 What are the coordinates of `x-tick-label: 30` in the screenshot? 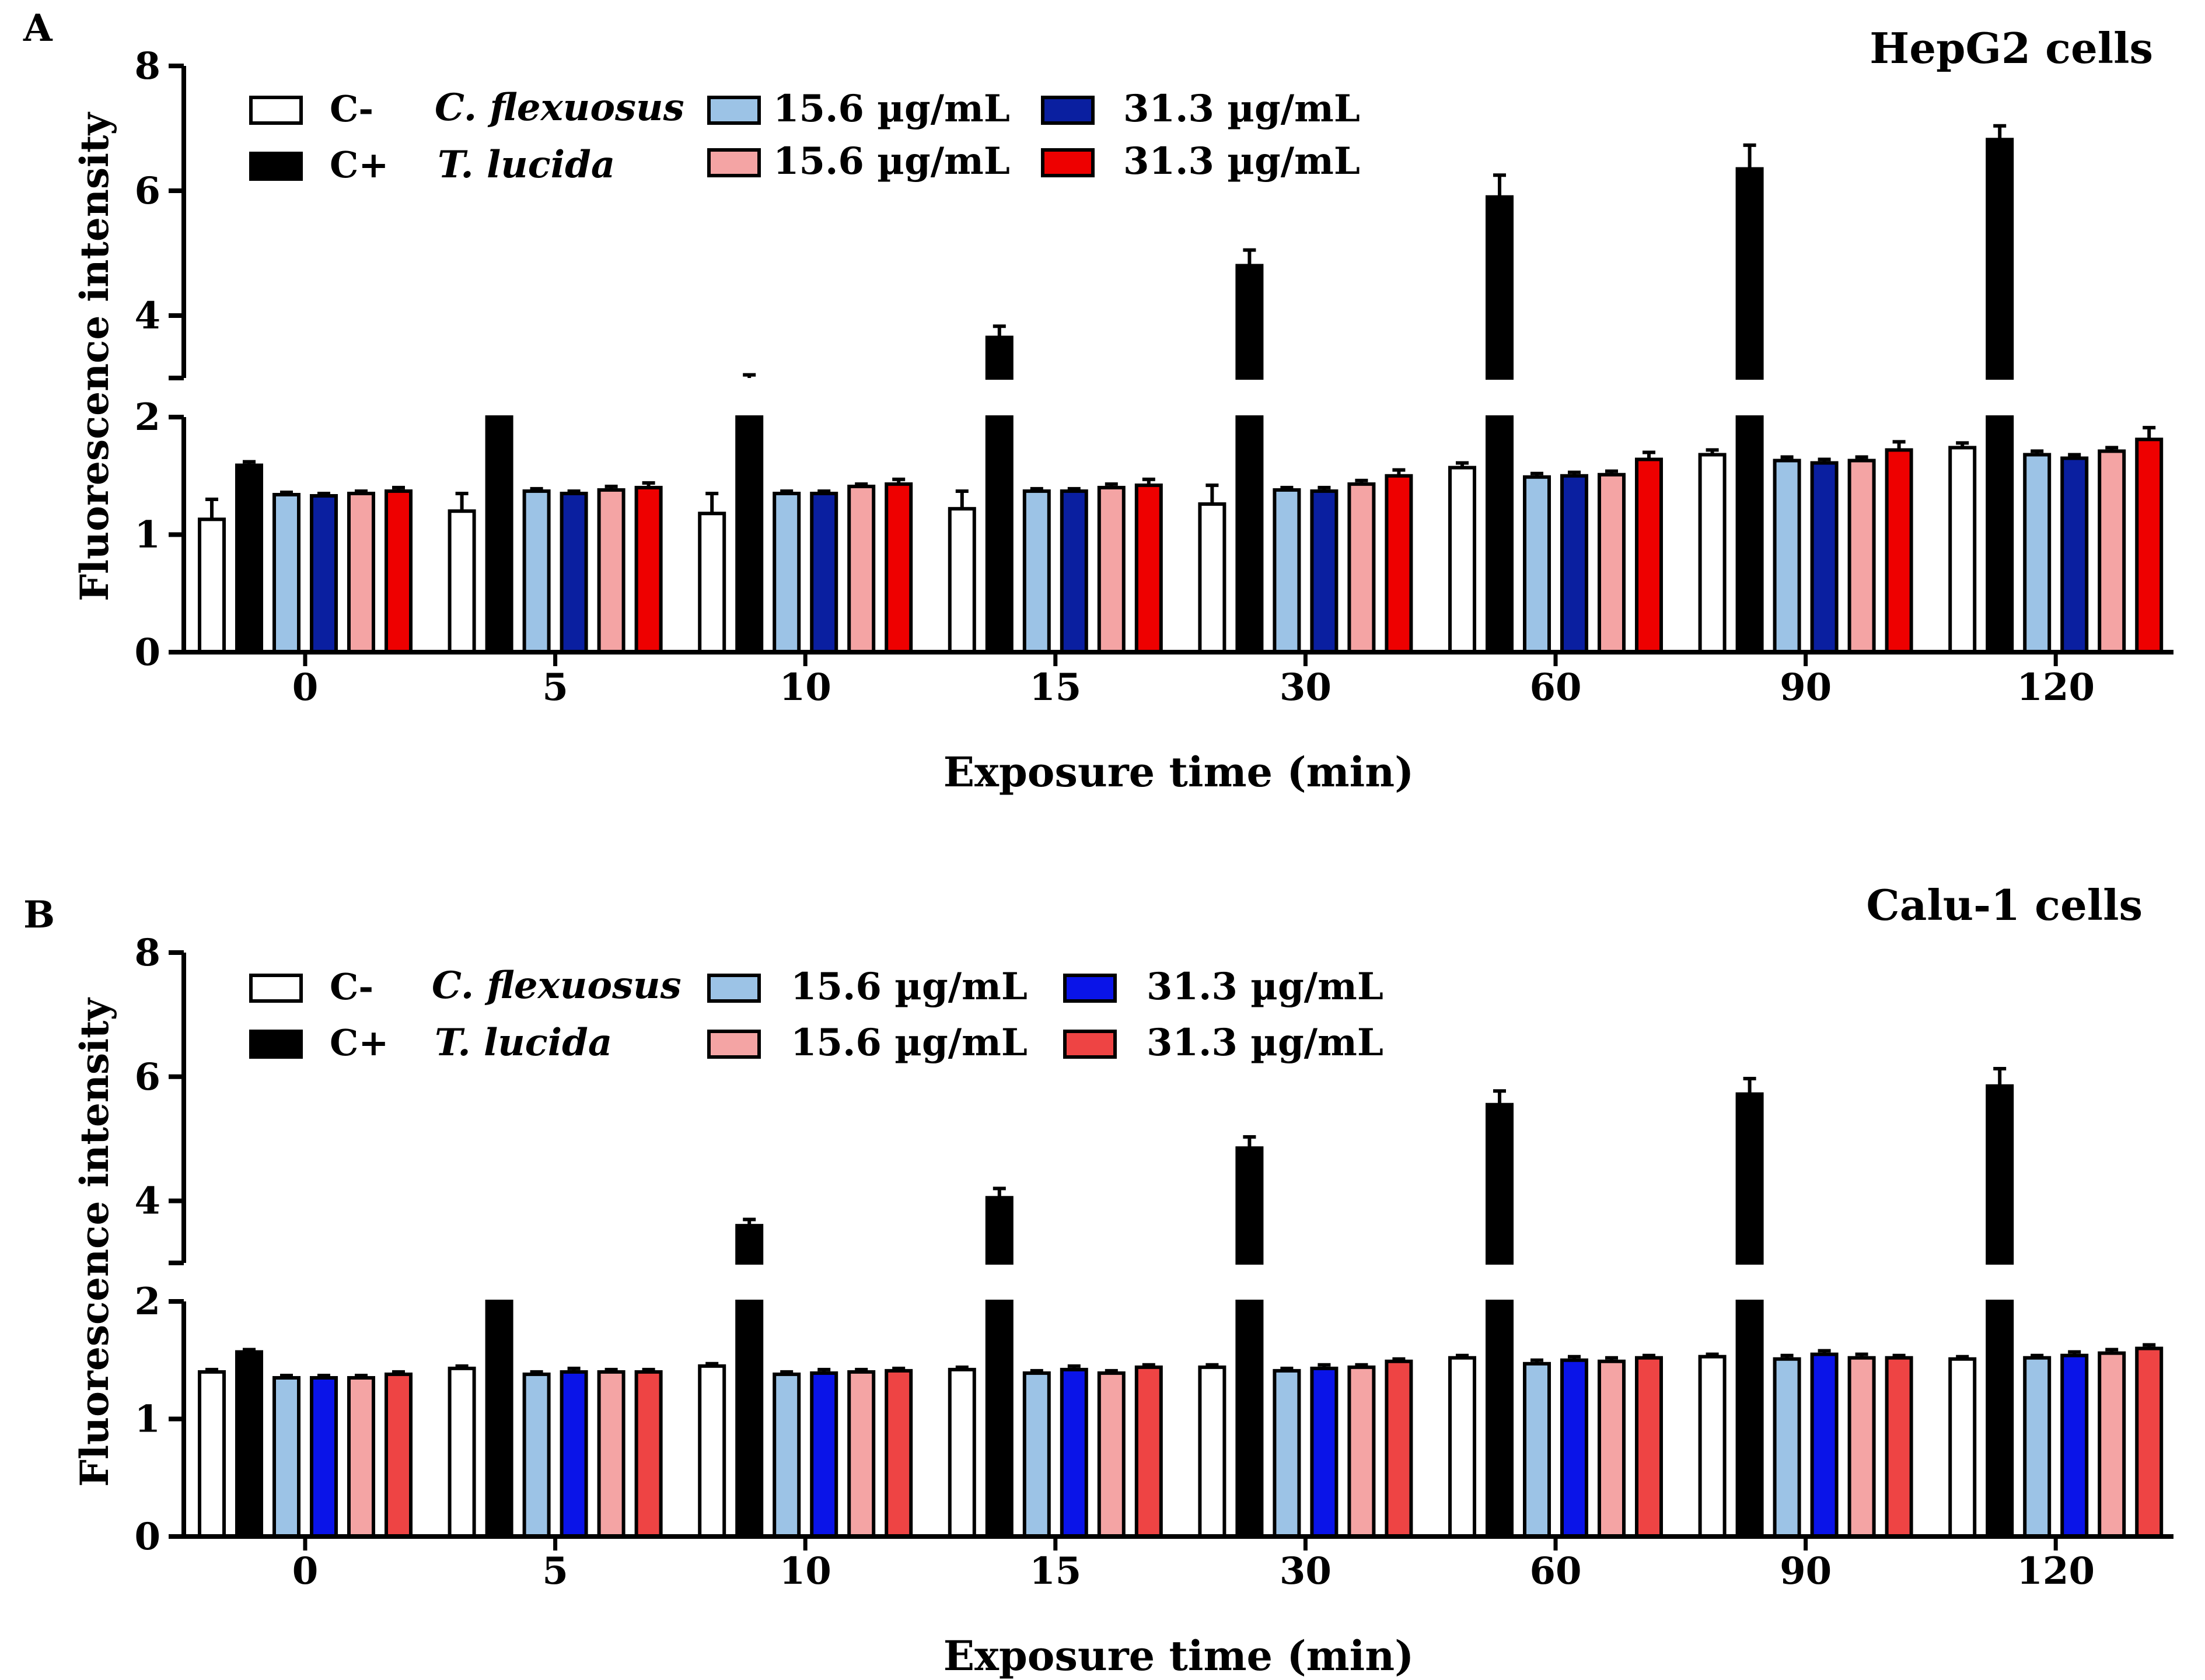 It's located at (1306, 687).